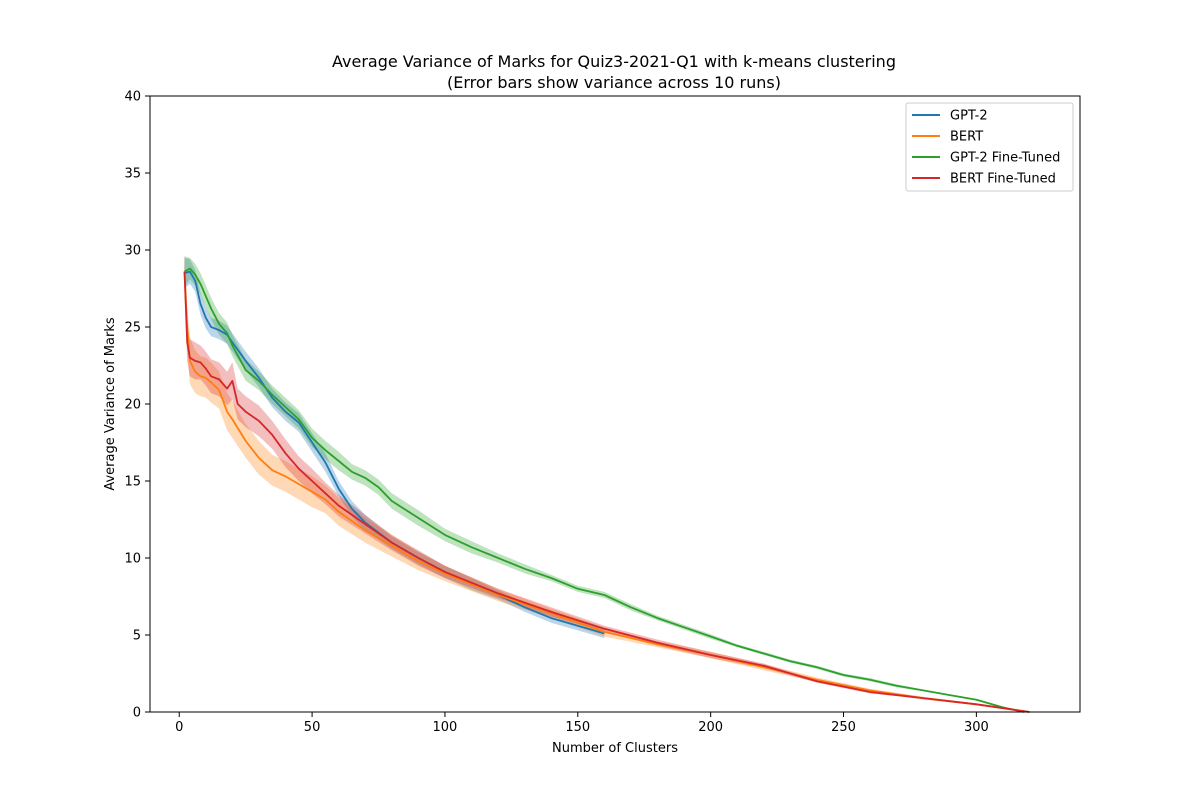  Describe the element at coordinates (179, 727) in the screenshot. I see `x-tick-label: 0` at that location.